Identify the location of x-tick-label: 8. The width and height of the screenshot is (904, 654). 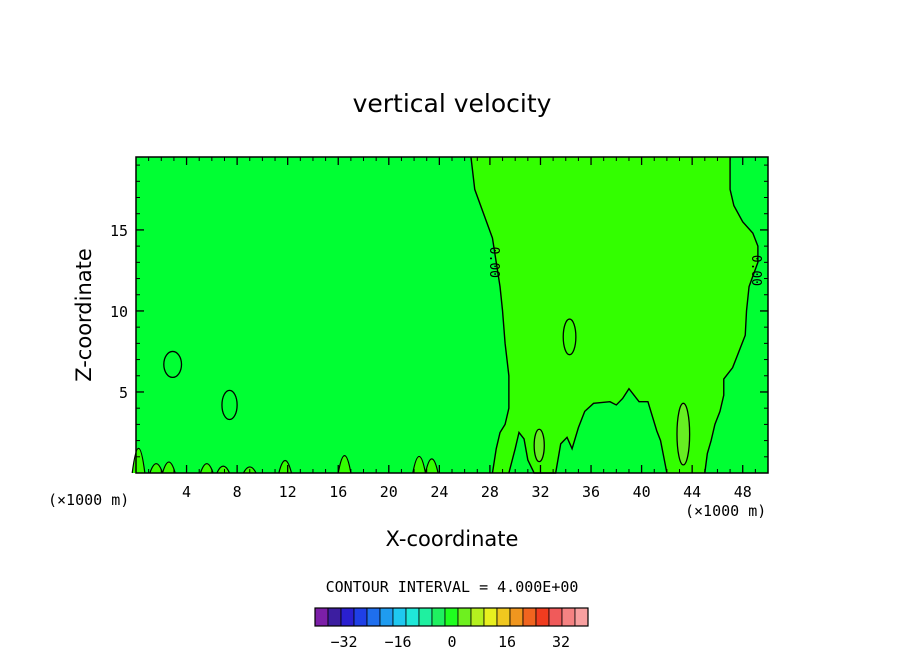
(237, 492).